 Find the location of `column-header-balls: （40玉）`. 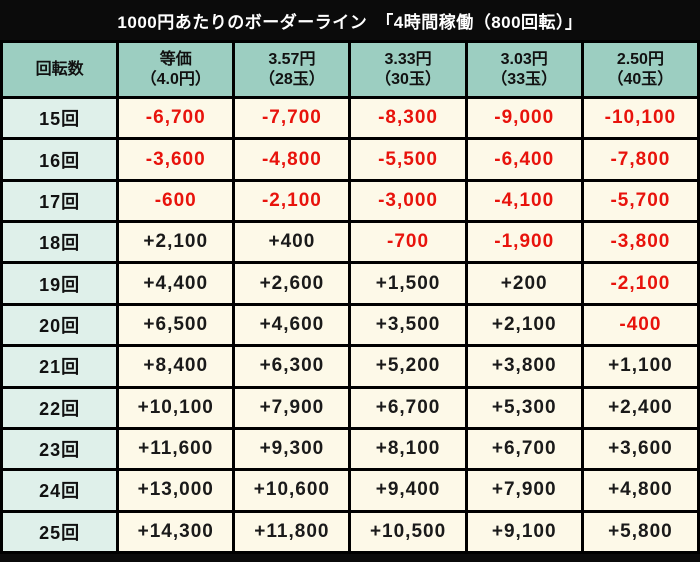

column-header-balls: （40玉） is located at coordinates (640, 79).